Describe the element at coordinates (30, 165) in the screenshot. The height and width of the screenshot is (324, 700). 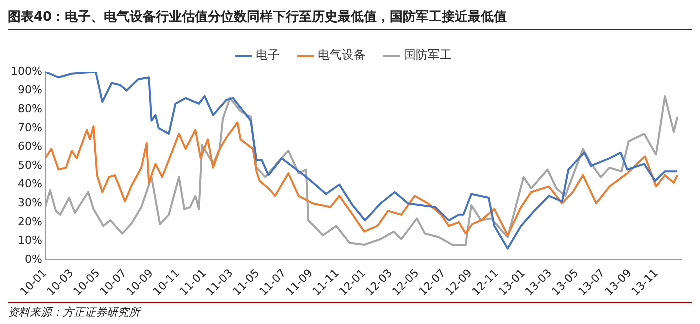
I see `y-tick-label: 50%` at that location.